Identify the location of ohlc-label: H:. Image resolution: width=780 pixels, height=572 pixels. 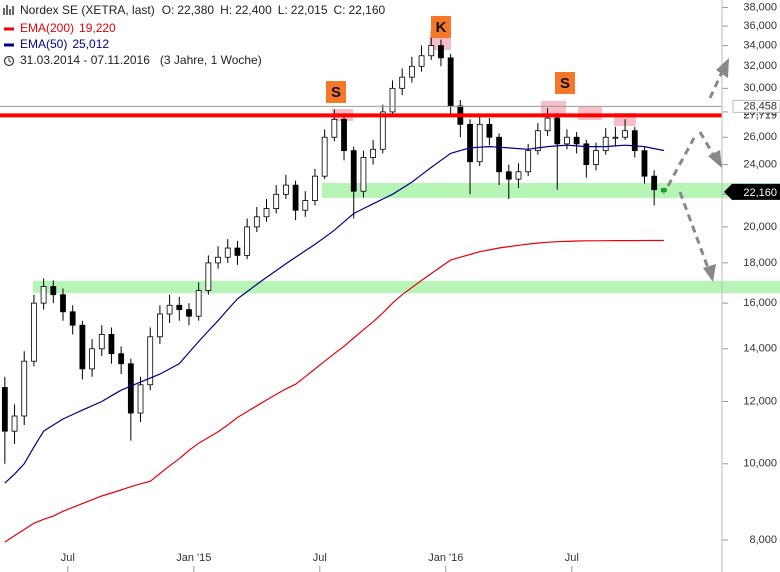
(226, 10).